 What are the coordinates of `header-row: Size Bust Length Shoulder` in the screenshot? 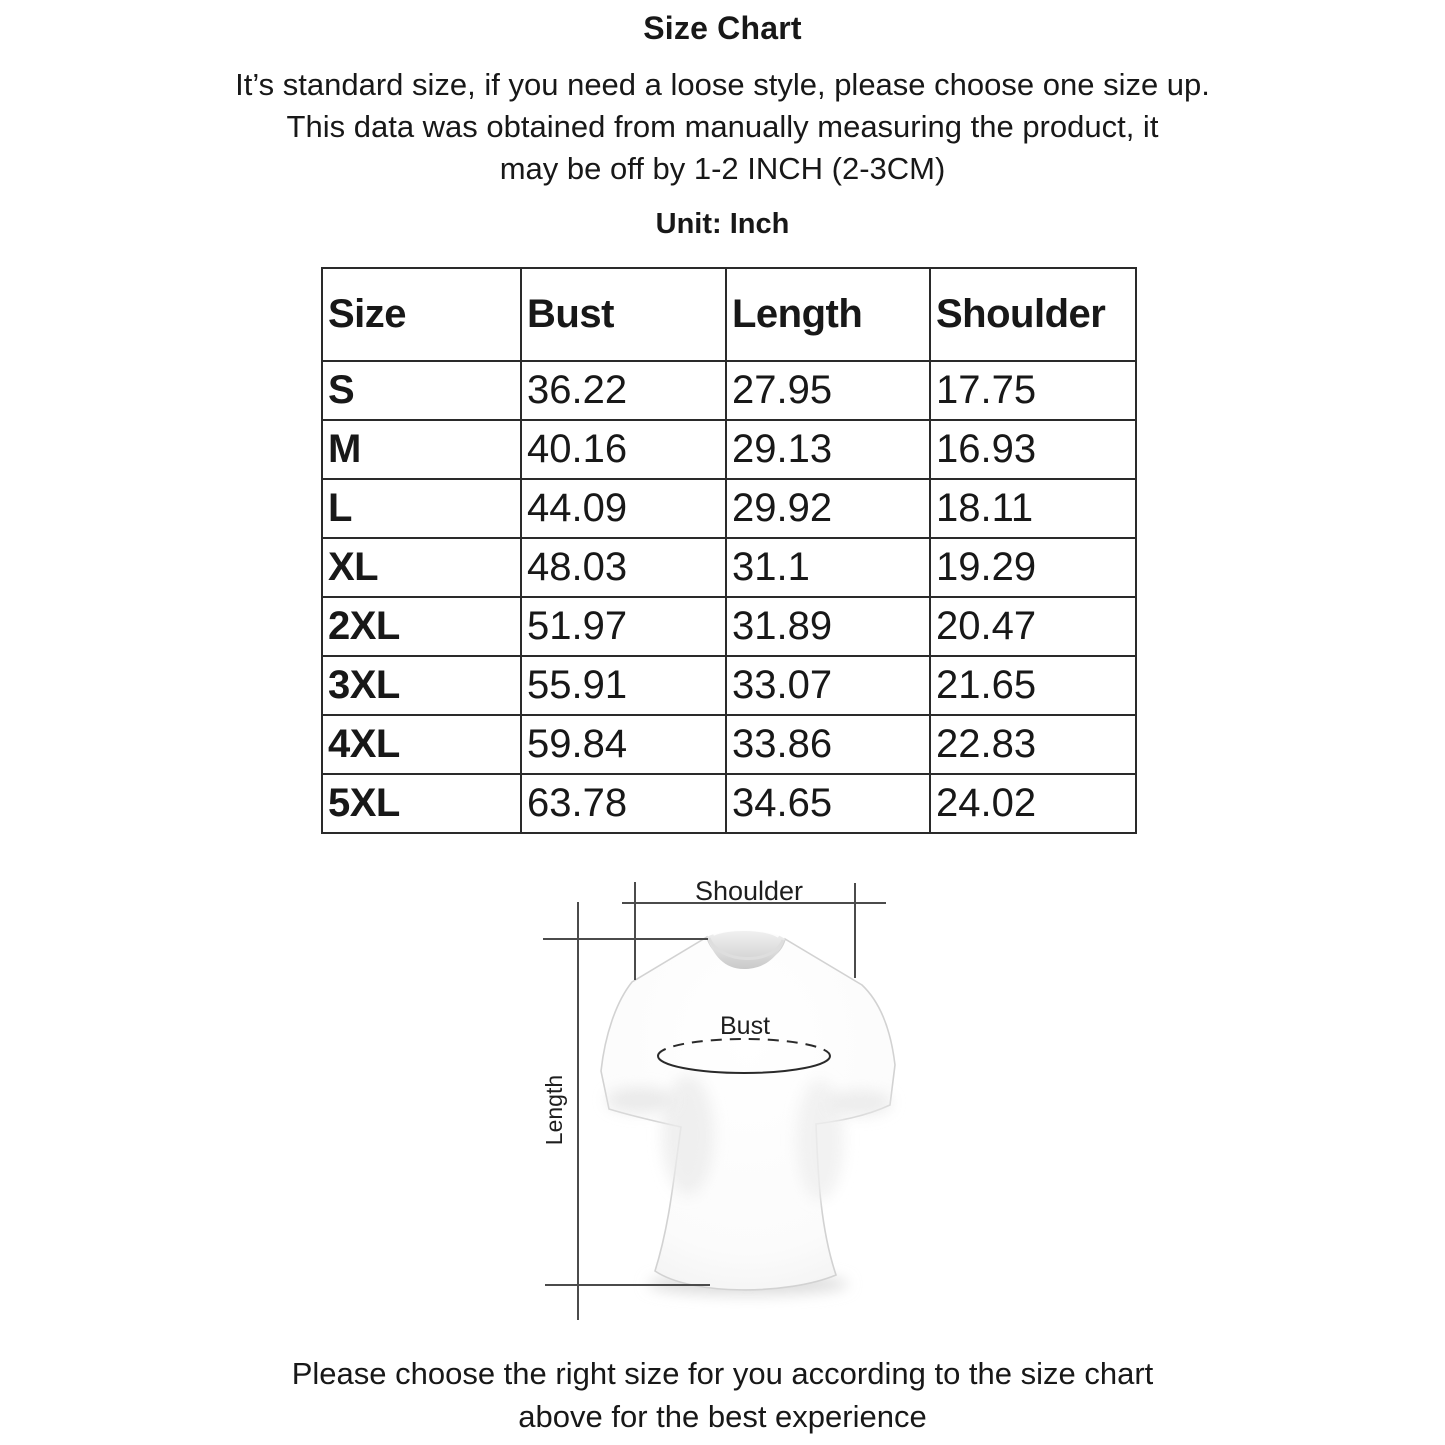 It's located at (729, 314).